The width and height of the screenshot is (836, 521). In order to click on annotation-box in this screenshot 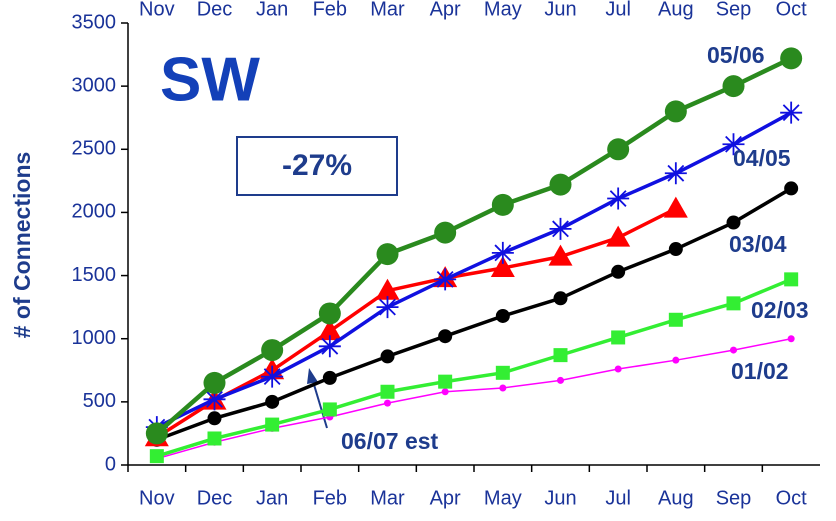, I will do `click(317, 166)`.